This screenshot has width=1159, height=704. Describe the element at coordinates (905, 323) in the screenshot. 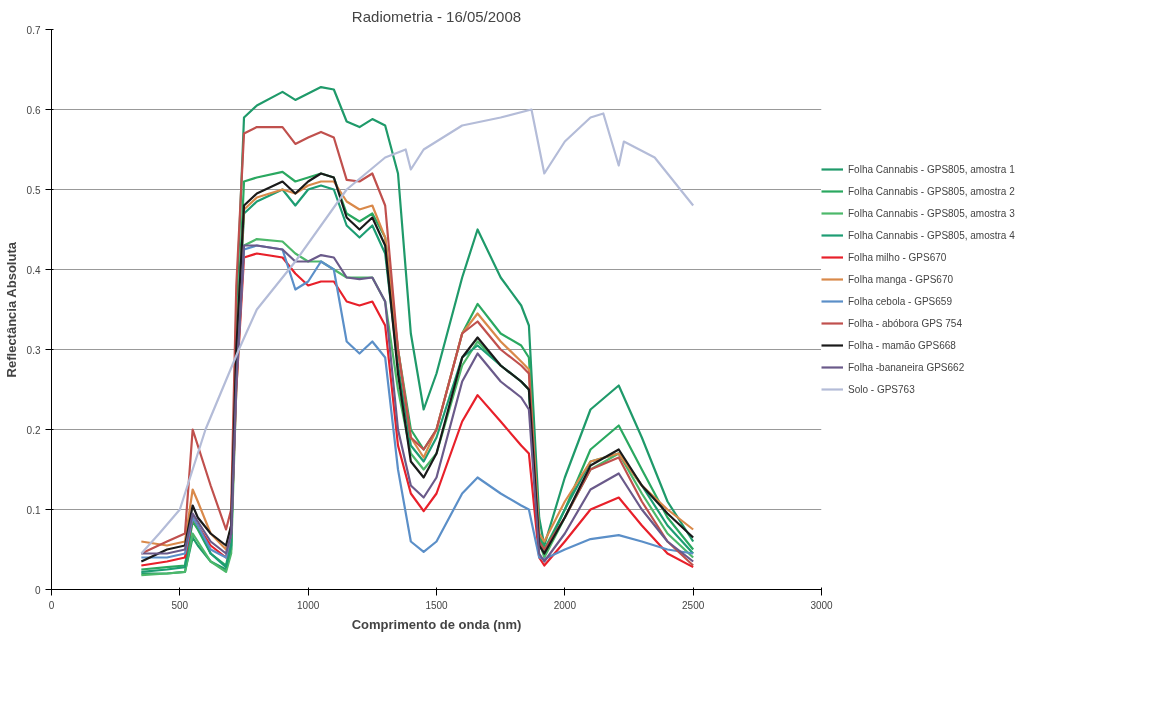

I see `legend-label: Folha - abóbora GPS 754` at that location.